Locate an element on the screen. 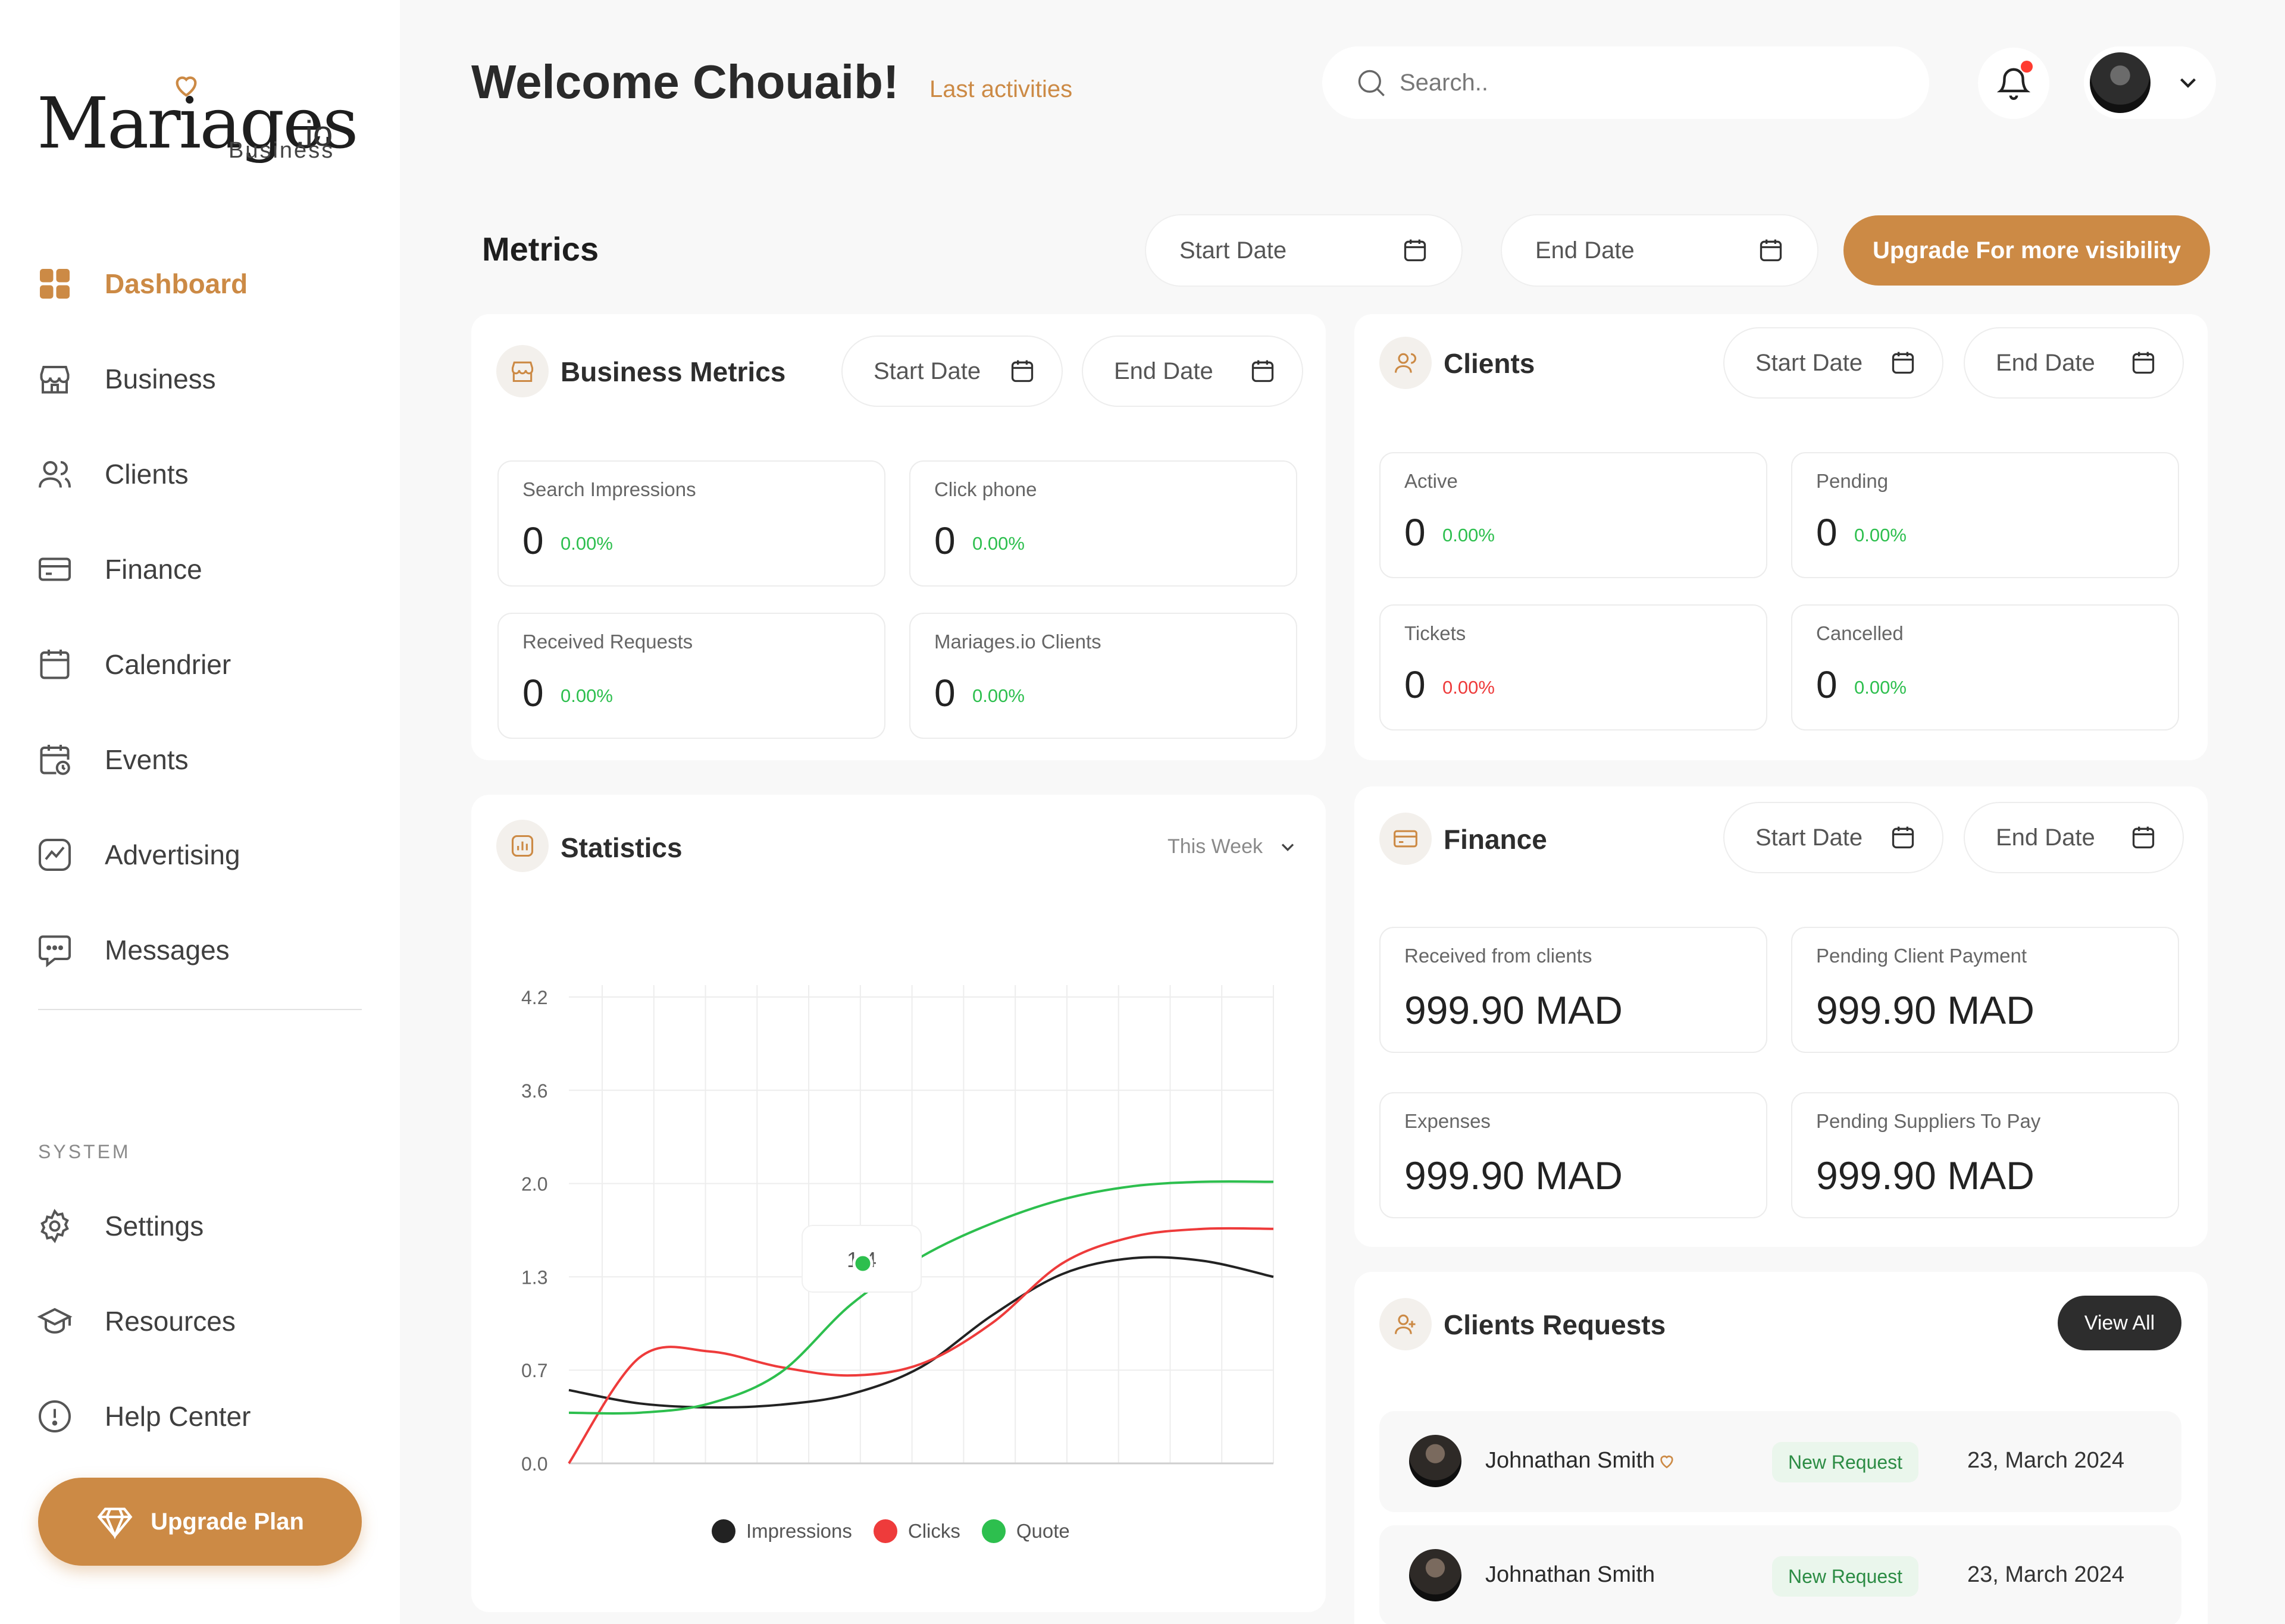 This screenshot has width=2285, height=1624. finance-start-date: Start Date is located at coordinates (1833, 837).